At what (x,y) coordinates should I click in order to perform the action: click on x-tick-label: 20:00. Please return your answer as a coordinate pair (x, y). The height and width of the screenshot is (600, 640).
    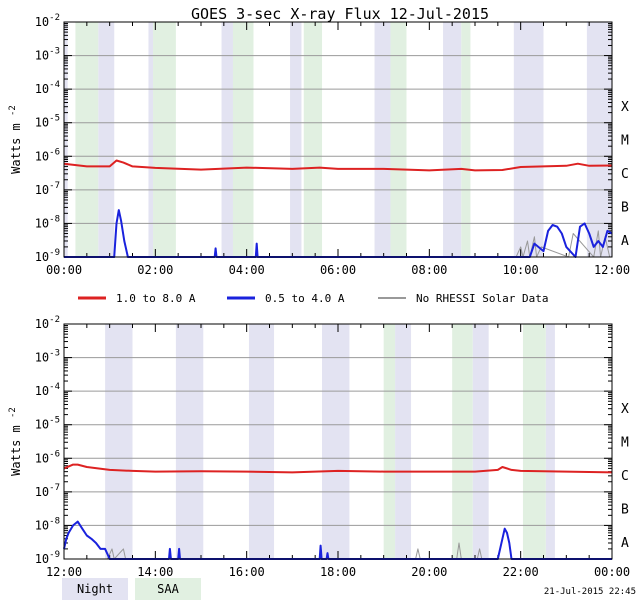
    Looking at the image, I should click on (429, 572).